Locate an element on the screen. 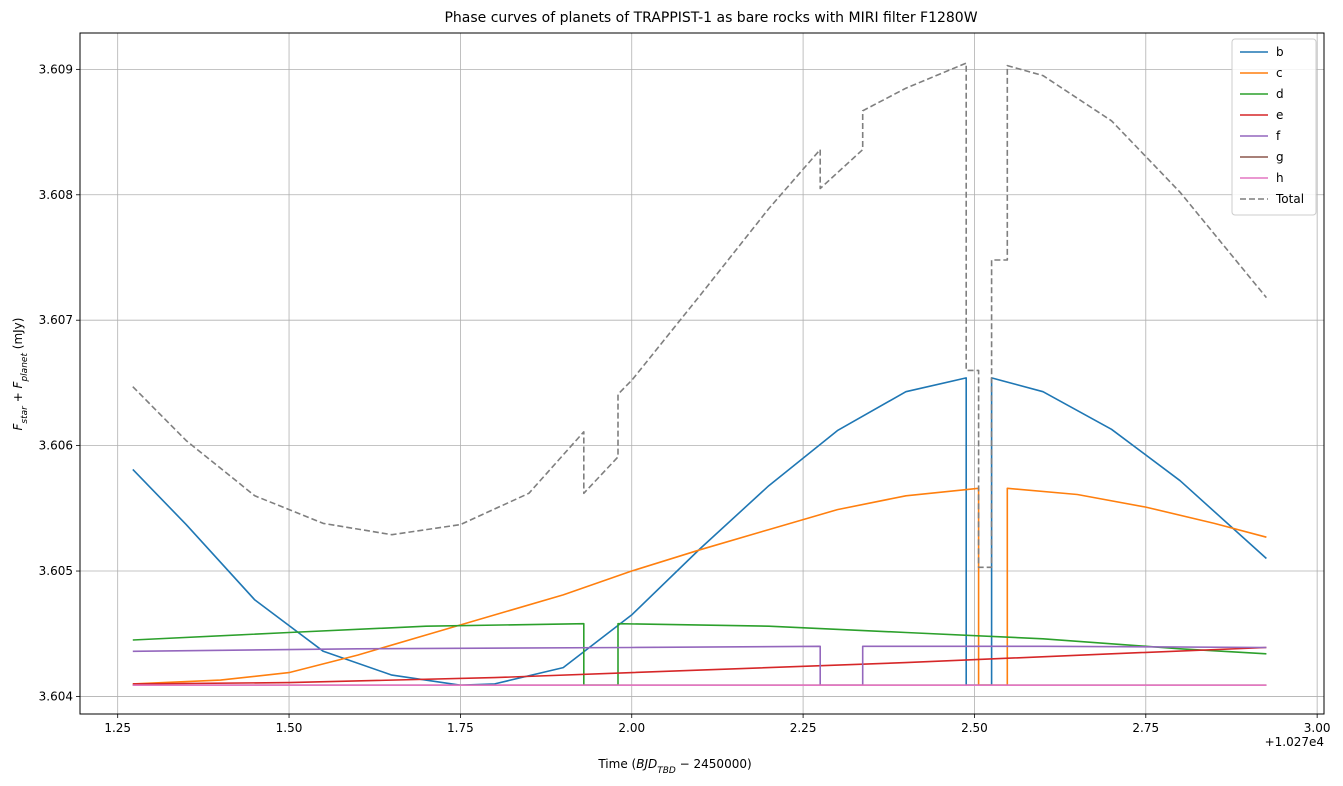 This screenshot has height=786, width=1343. series-line-e is located at coordinates (699, 665).